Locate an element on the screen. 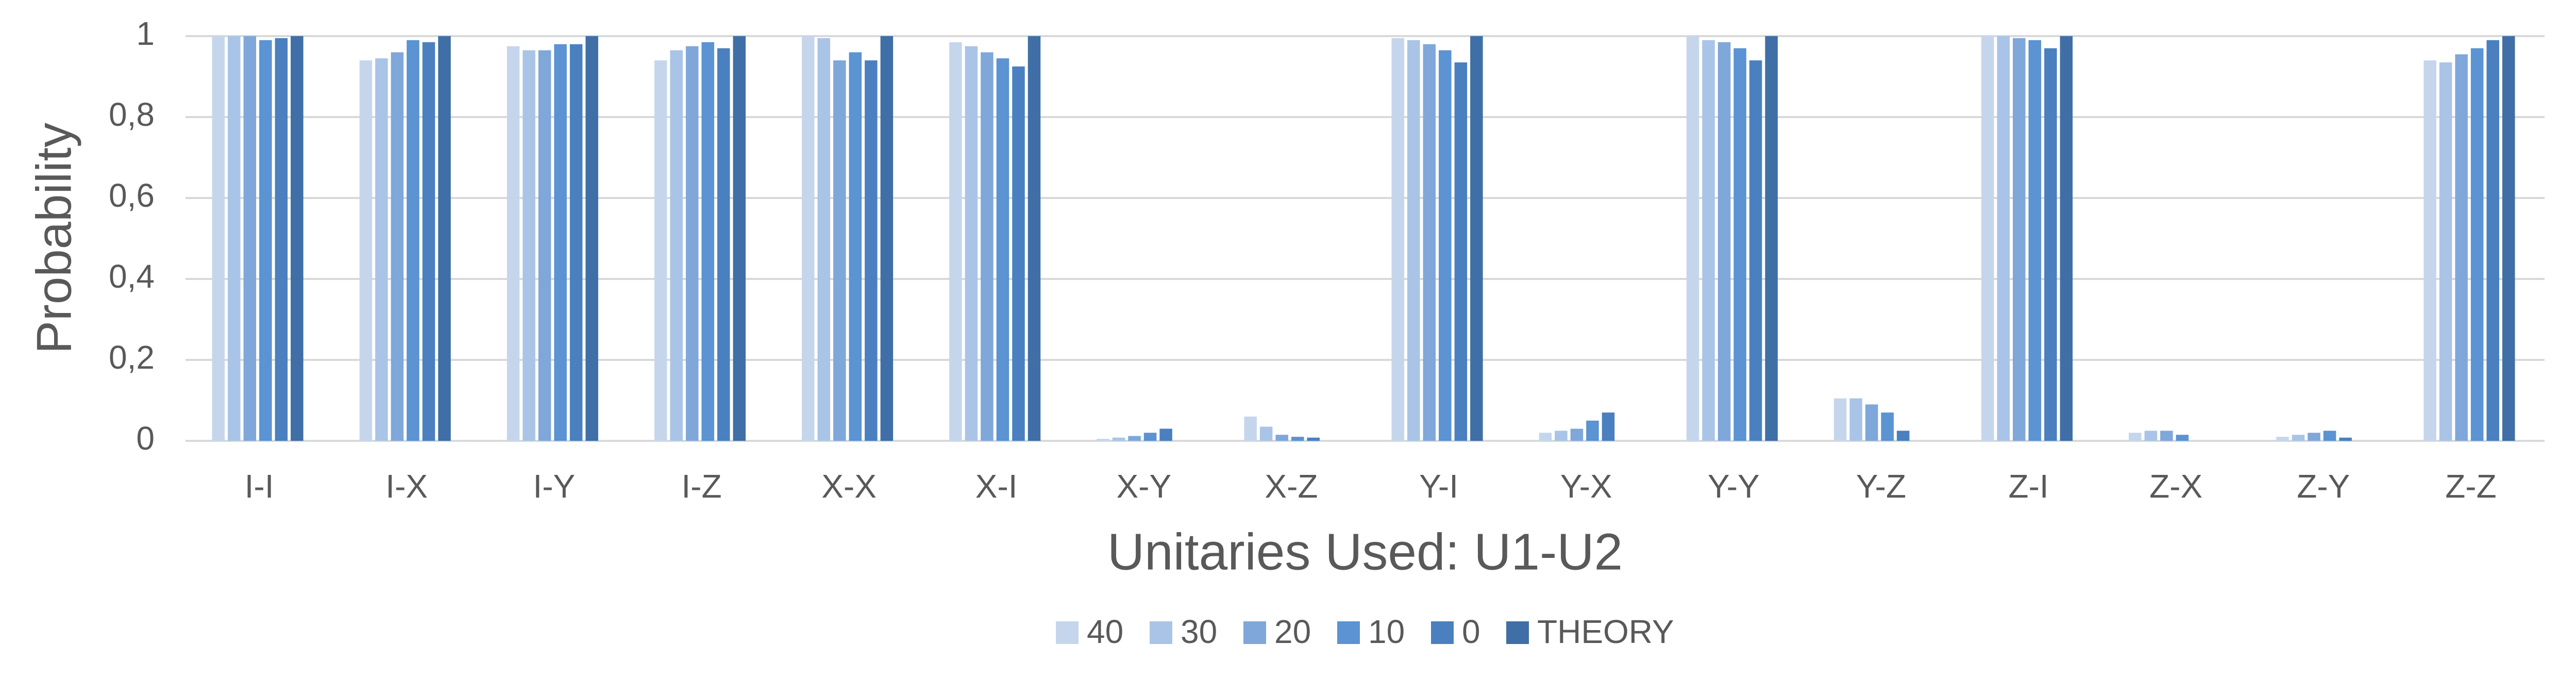 This screenshot has height=693, width=2576. y-tick-label: 1 is located at coordinates (145, 33).